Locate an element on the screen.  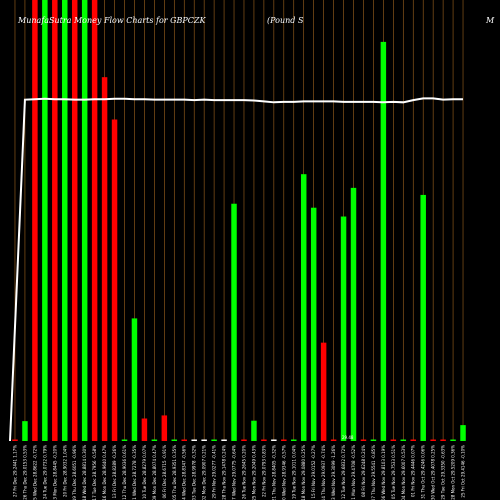
chart-subtitle: (Pound S is located at coordinates (285, 20).